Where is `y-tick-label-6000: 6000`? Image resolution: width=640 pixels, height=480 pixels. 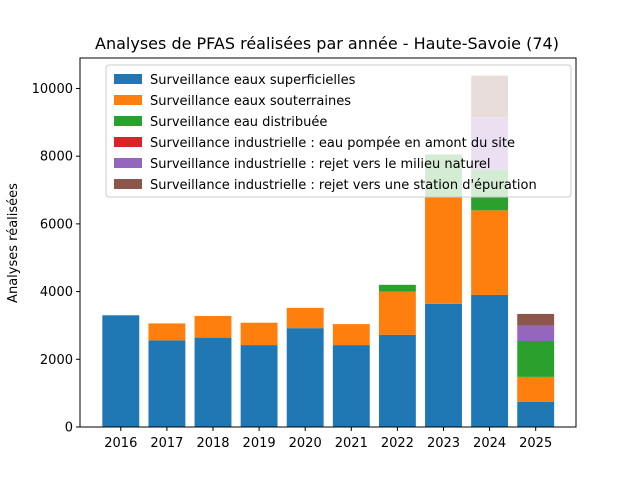 y-tick-label-6000: 6000 is located at coordinates (56, 224).